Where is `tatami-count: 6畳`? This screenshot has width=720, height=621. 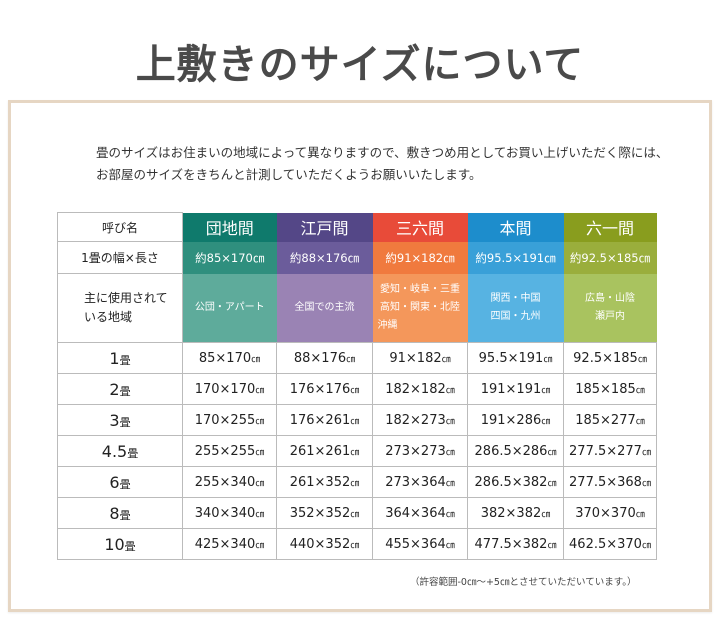 tatami-count: 6畳 is located at coordinates (120, 482).